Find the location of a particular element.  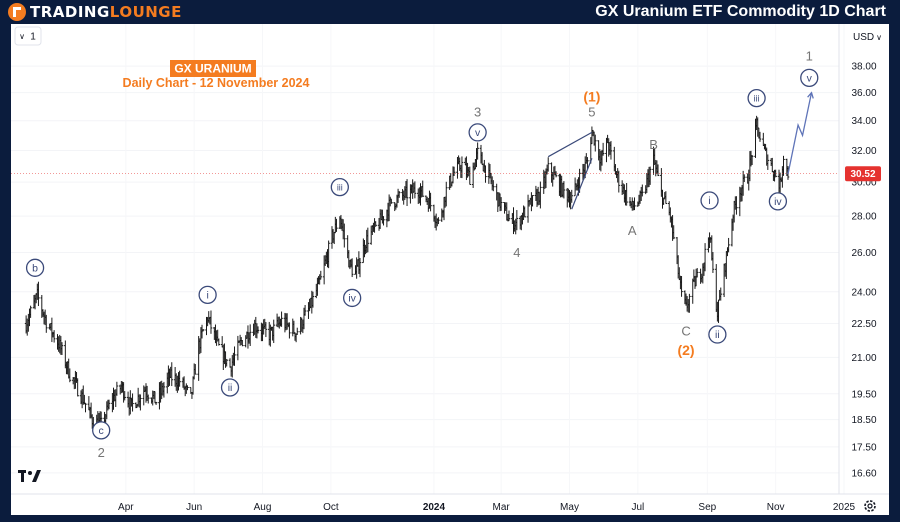

wave-label: B is located at coordinates (653, 144).